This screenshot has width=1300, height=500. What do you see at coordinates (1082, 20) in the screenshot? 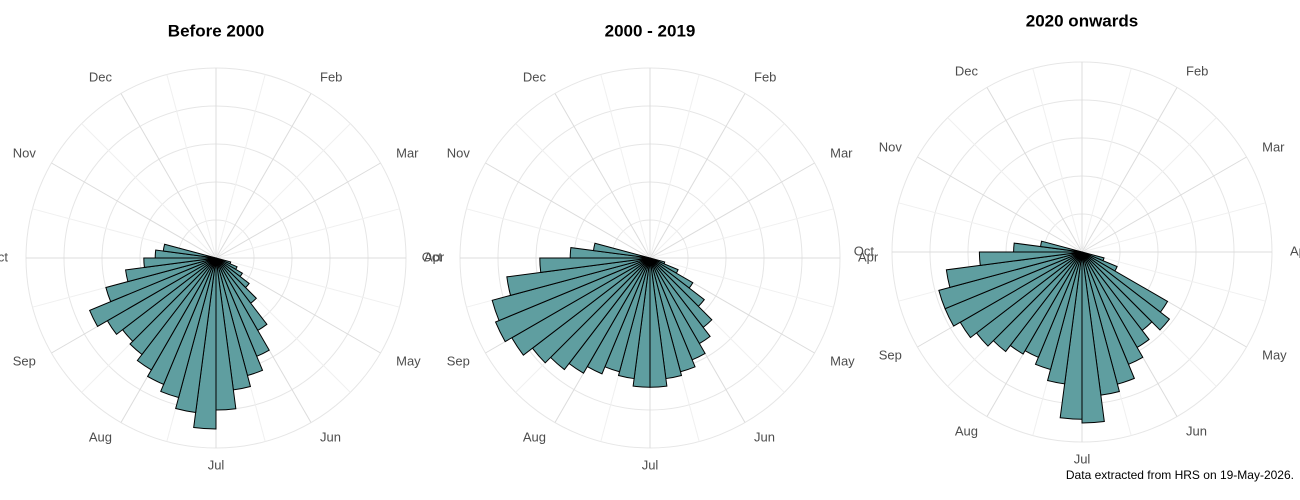
I see `chart-title: 2020 onwards` at bounding box center [1082, 20].